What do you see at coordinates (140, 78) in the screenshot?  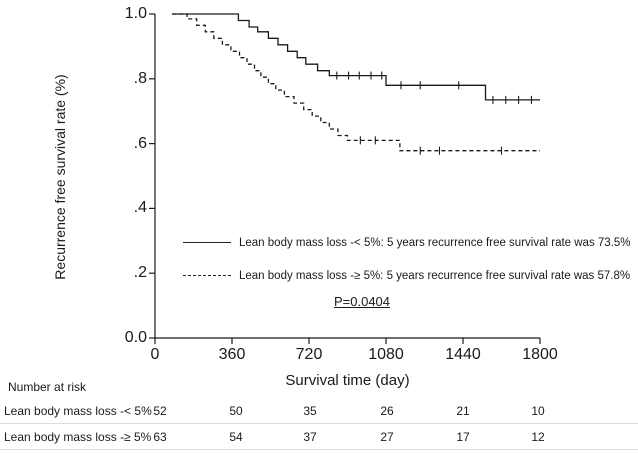 I see `y-tick-label: .8` at bounding box center [140, 78].